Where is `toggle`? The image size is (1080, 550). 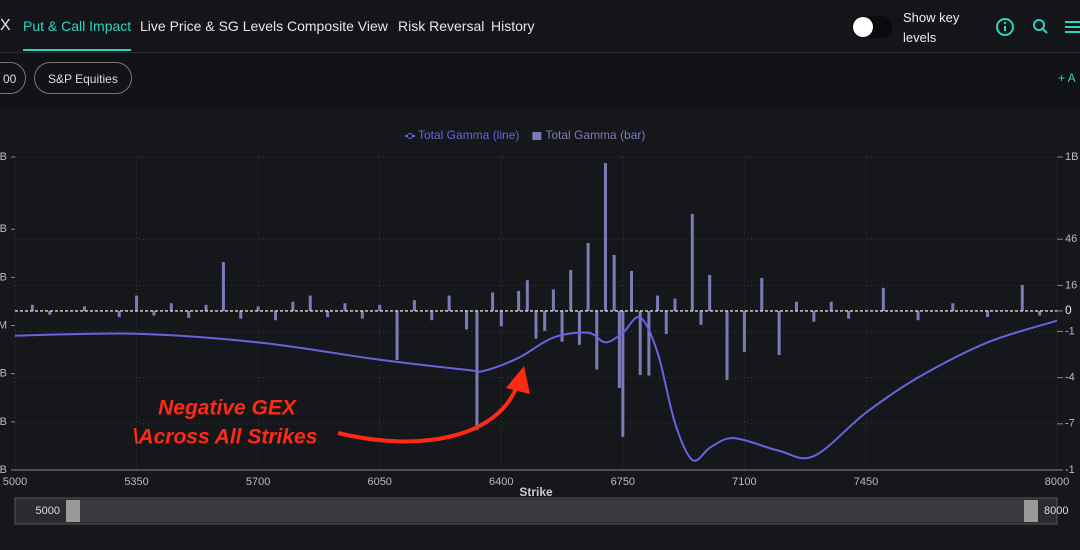 toggle is located at coordinates (872, 27).